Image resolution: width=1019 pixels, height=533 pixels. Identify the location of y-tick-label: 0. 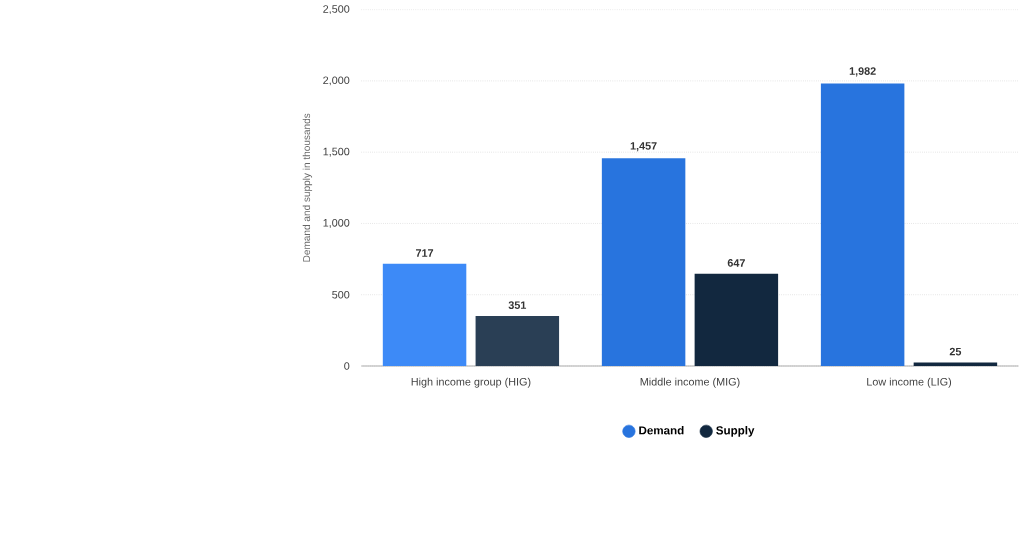
(347, 366).